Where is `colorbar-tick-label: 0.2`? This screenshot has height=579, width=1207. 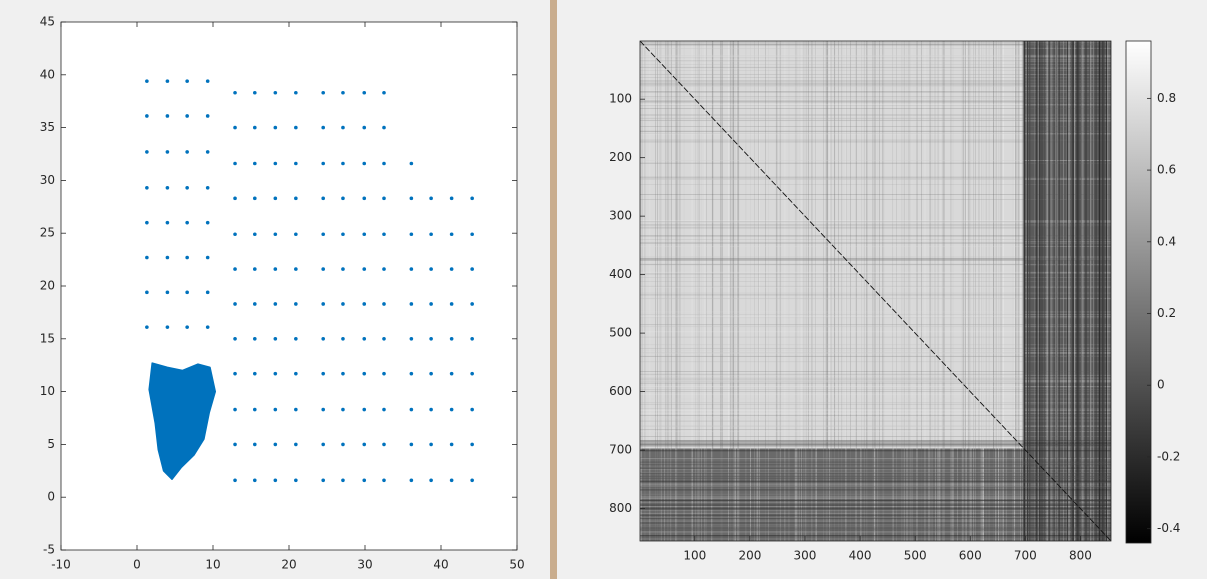
colorbar-tick-label: 0.2 is located at coordinates (1166, 313).